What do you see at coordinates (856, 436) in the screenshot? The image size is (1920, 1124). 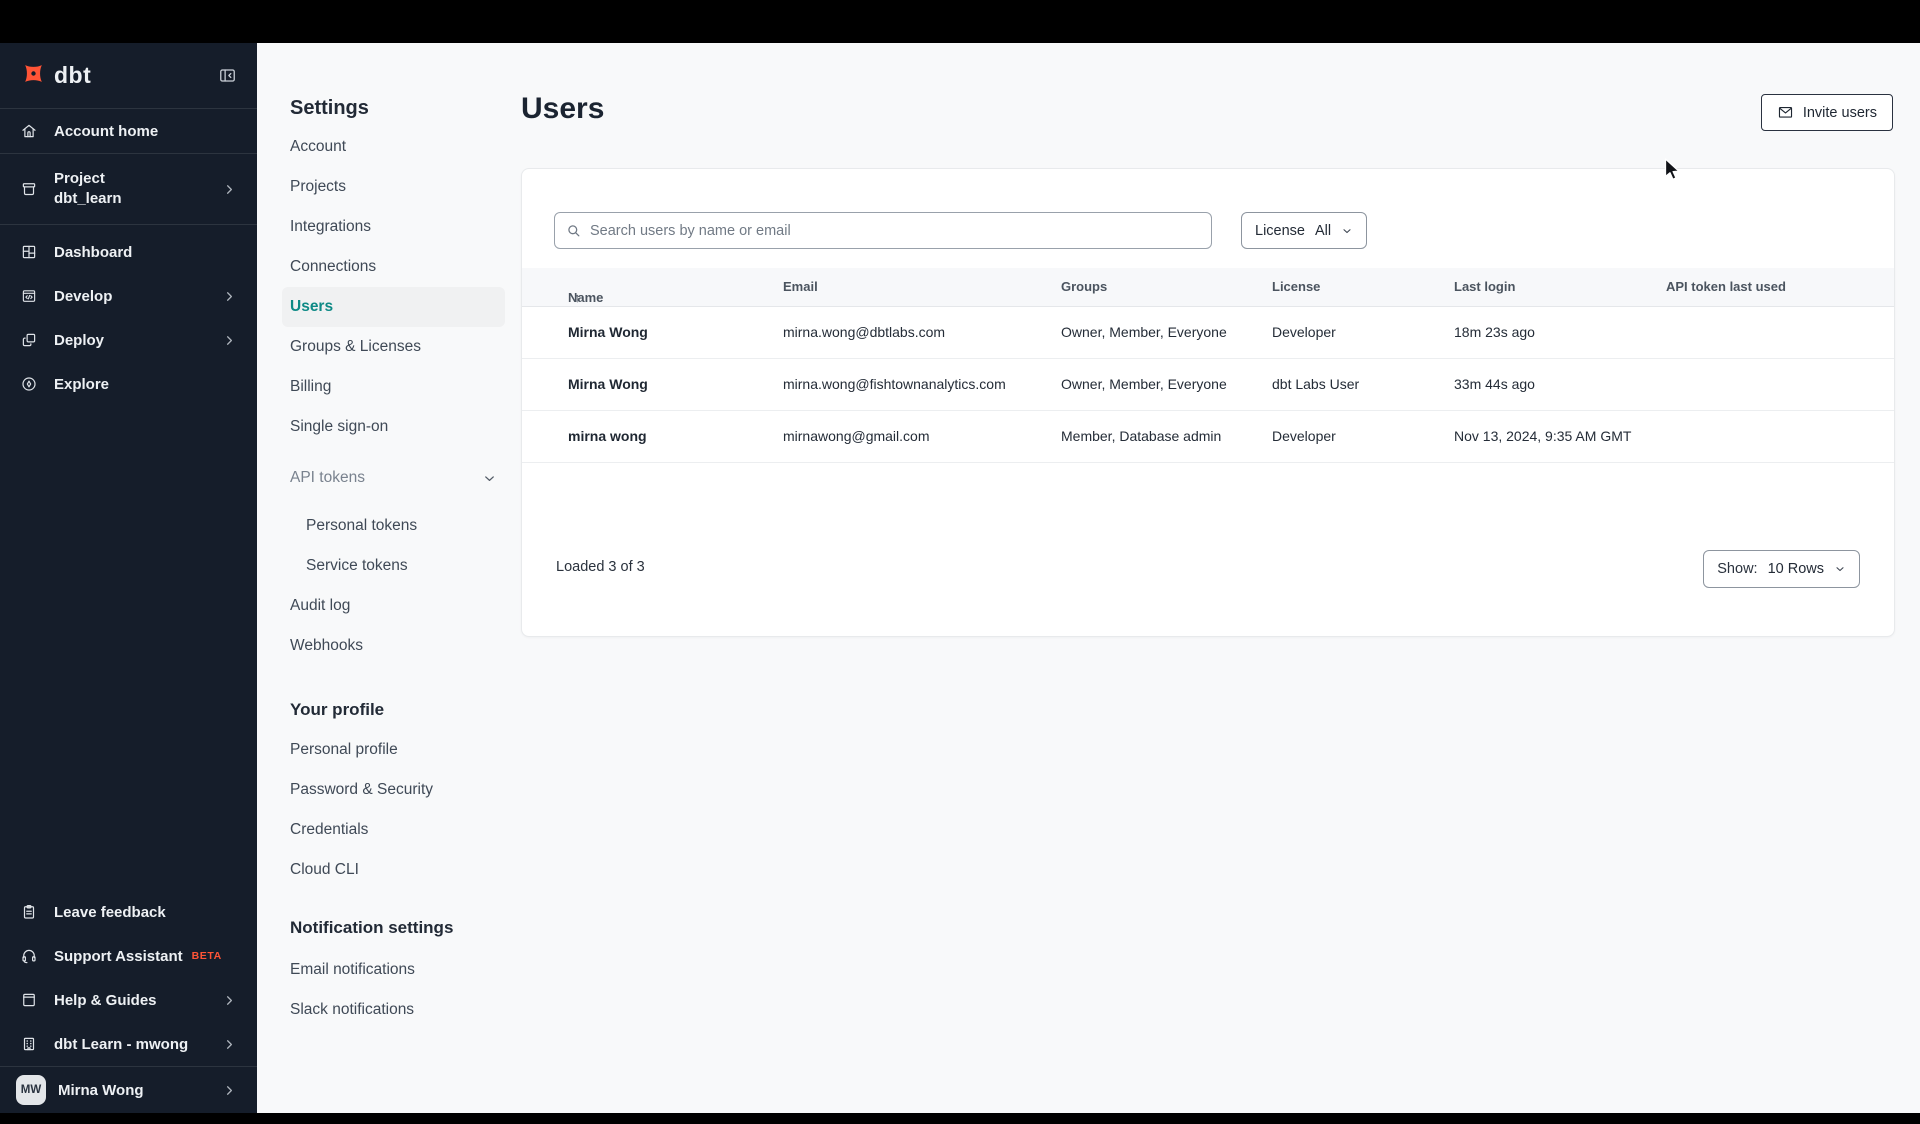 I see `cell-email: mirnawong@gmail.com` at bounding box center [856, 436].